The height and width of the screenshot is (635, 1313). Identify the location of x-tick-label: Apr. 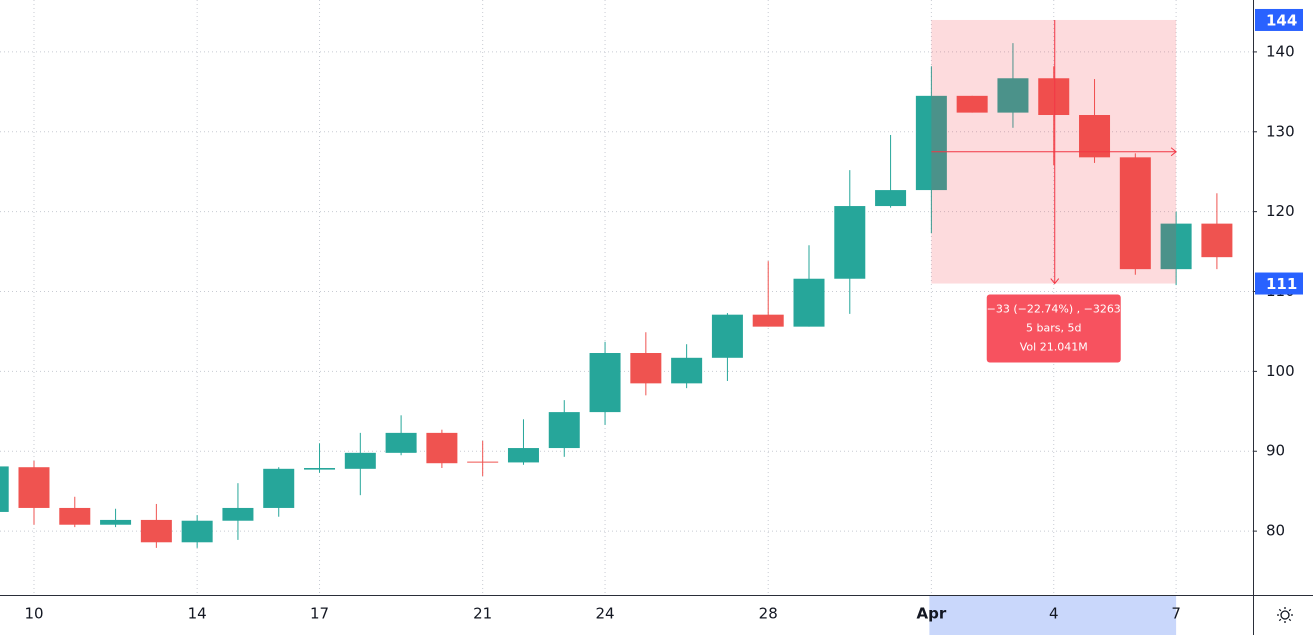
(931, 614).